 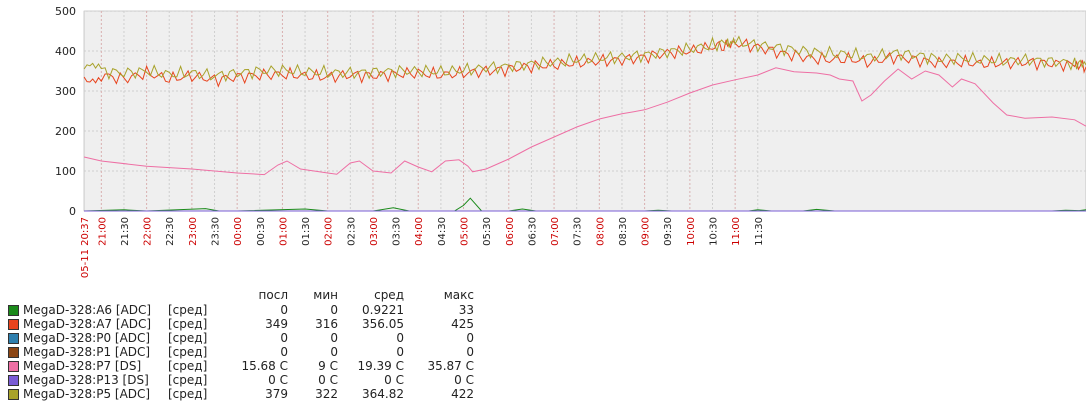 I want to click on legend-row: MegaD-328:P1 [ADC] [сред] 0 0 0 0, so click(x=241, y=352).